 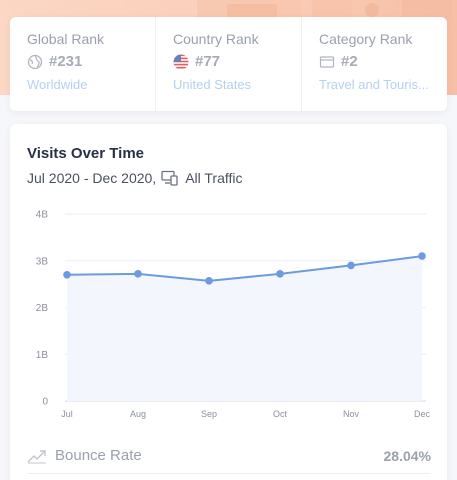 I want to click on bounce-rate-value: 28.04%, so click(x=407, y=455).